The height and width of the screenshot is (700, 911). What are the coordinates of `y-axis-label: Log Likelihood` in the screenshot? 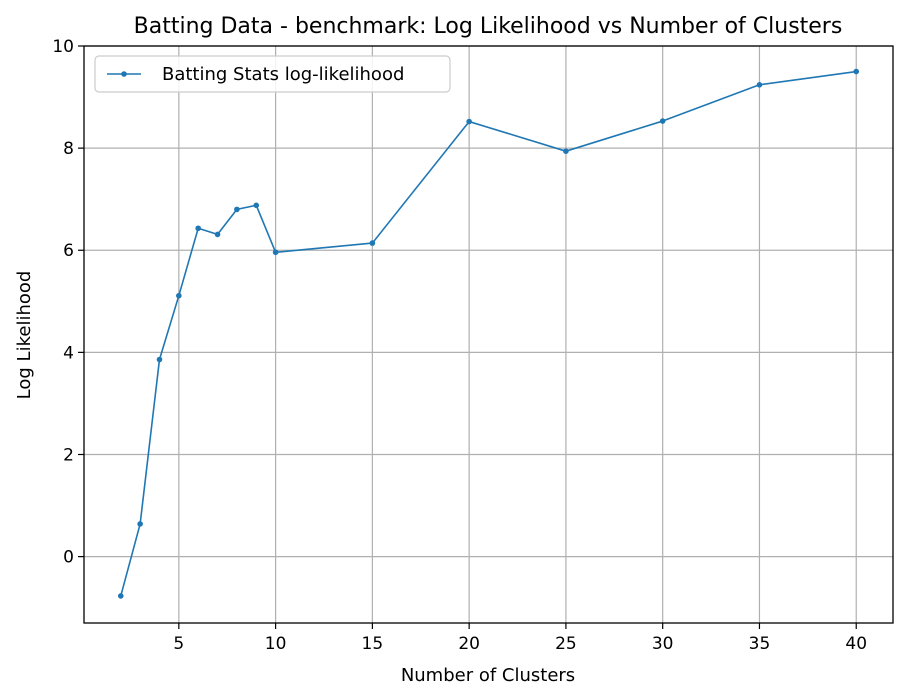 It's located at (24, 335).